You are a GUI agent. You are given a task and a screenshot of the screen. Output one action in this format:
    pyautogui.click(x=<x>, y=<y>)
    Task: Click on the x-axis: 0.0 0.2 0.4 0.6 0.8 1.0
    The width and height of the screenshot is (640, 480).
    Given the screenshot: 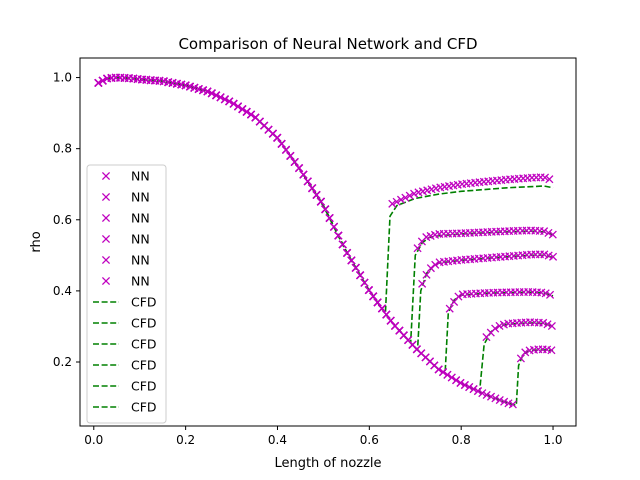 What is the action you would take?
    pyautogui.click(x=323, y=436)
    